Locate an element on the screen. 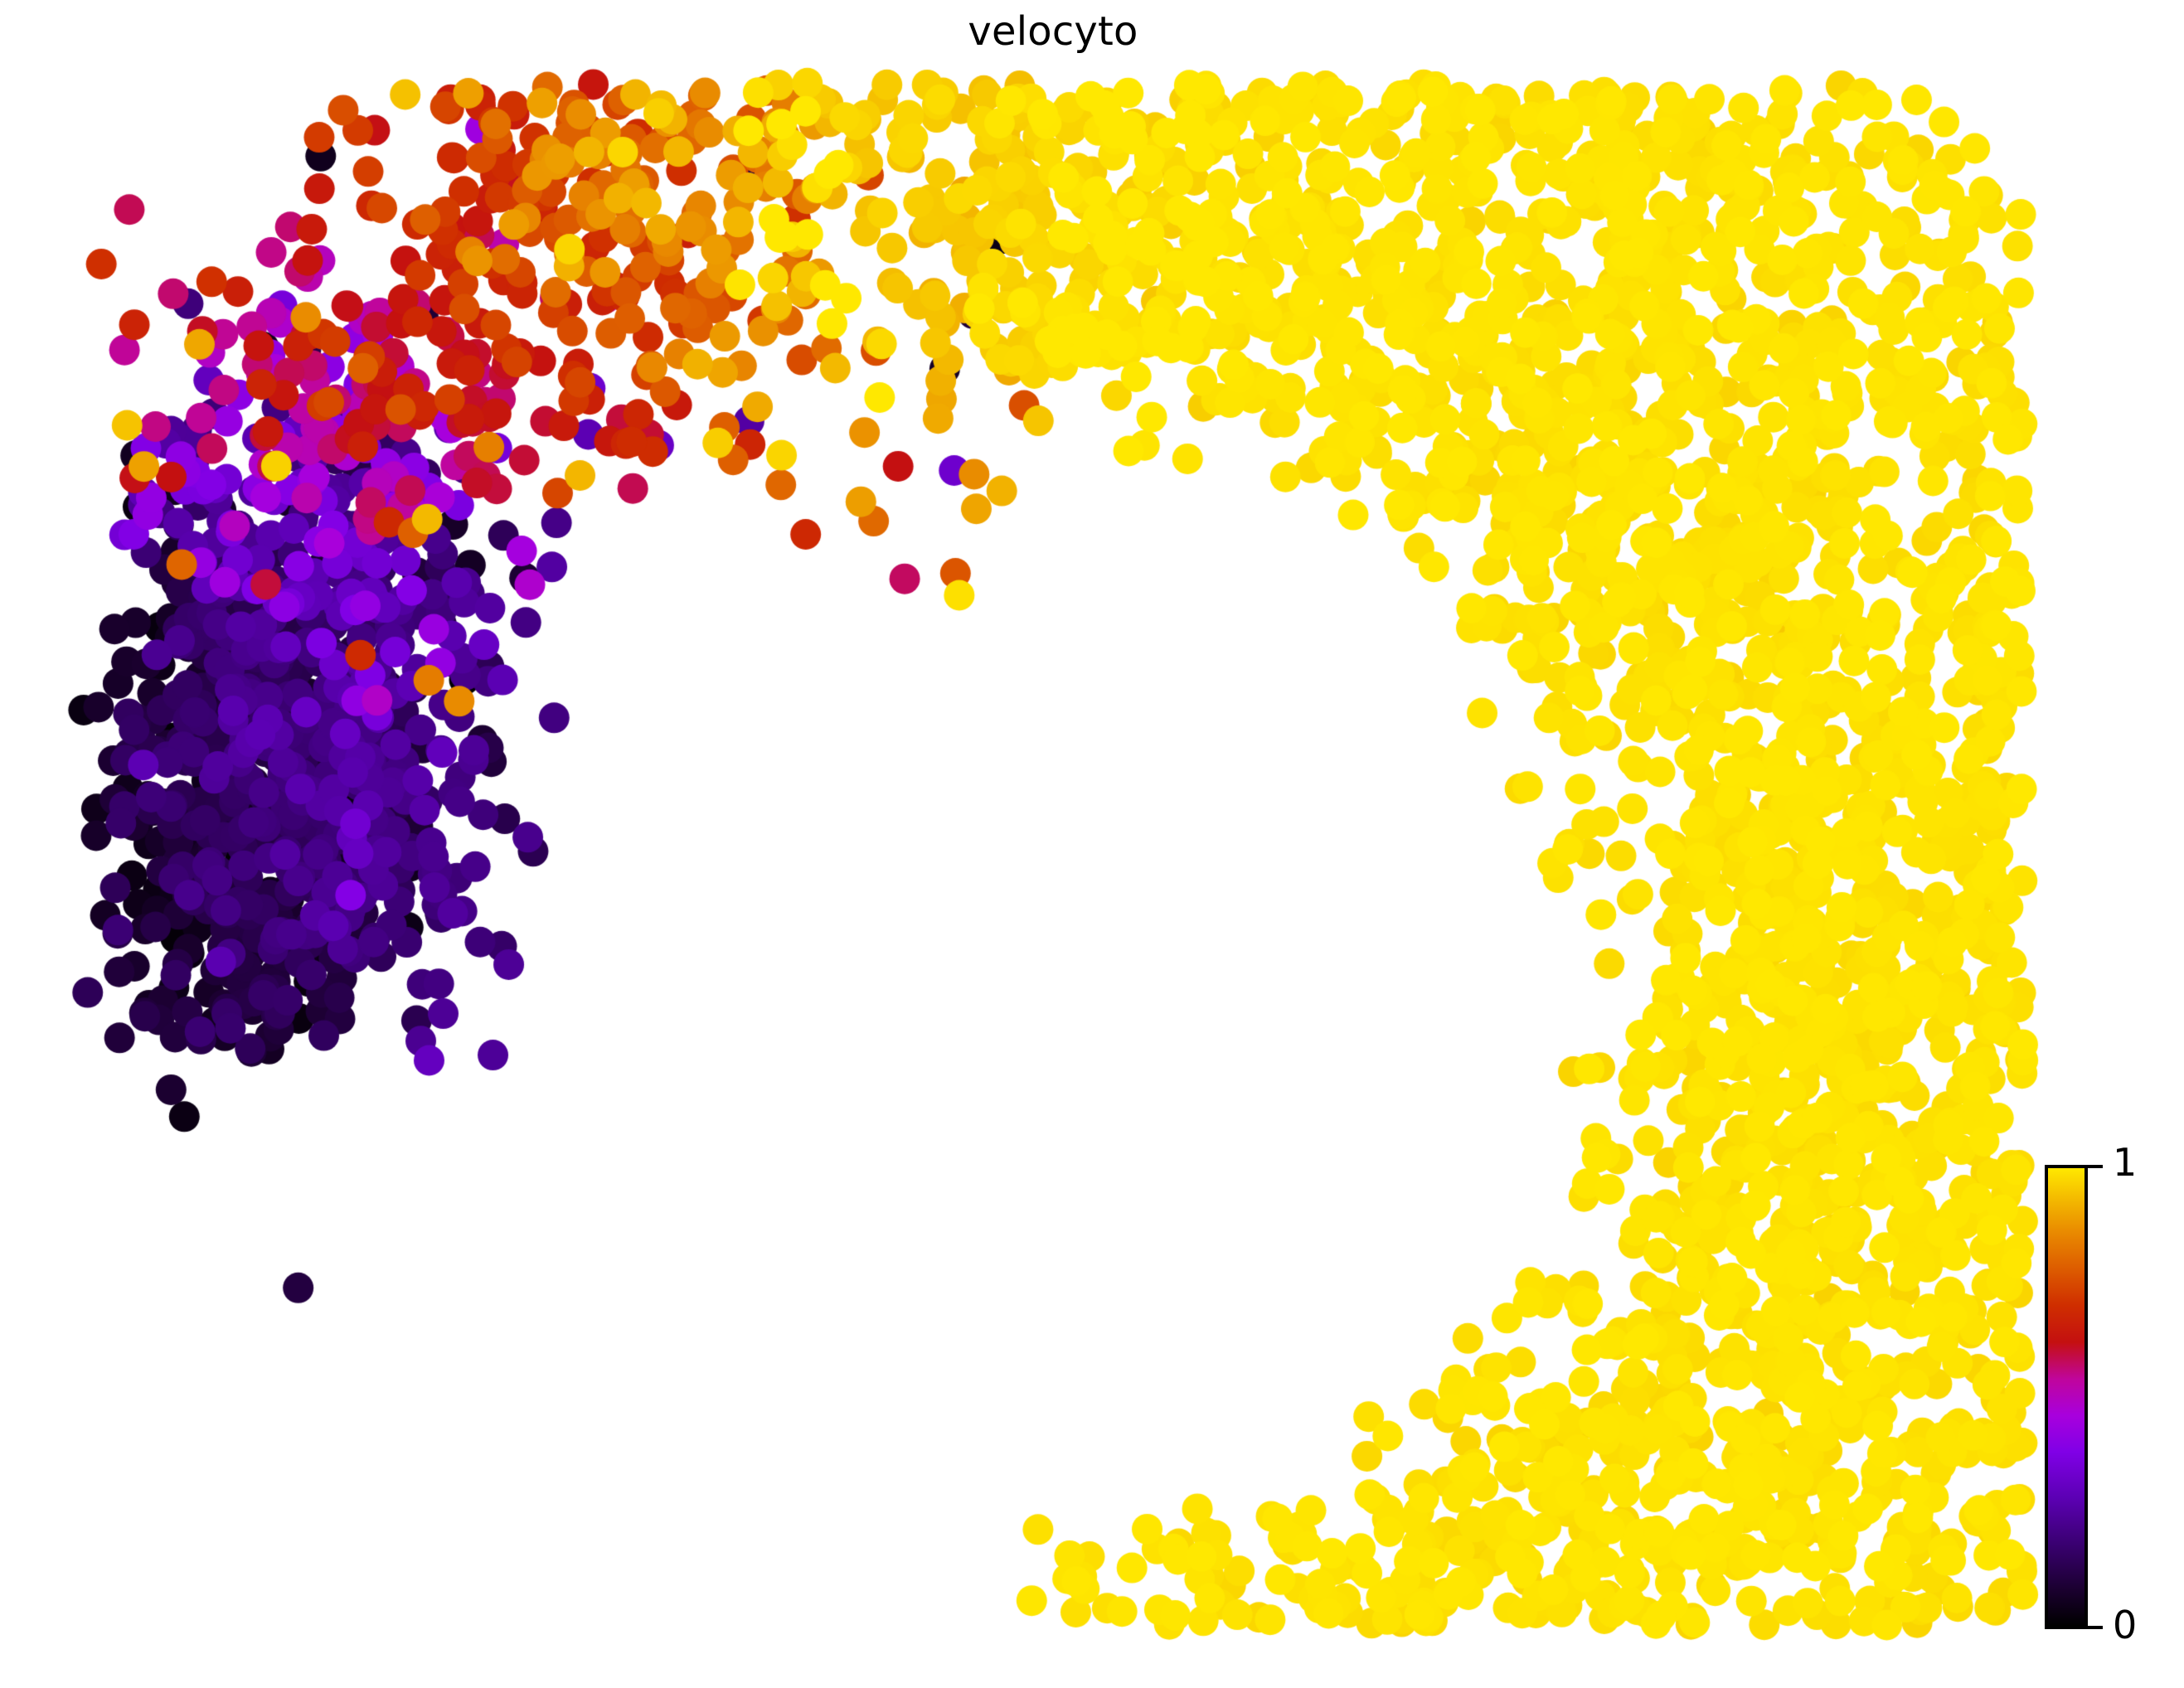 Image resolution: width=2184 pixels, height=1688 pixels. colorbar-tick-min is located at coordinates (2095, 1628).